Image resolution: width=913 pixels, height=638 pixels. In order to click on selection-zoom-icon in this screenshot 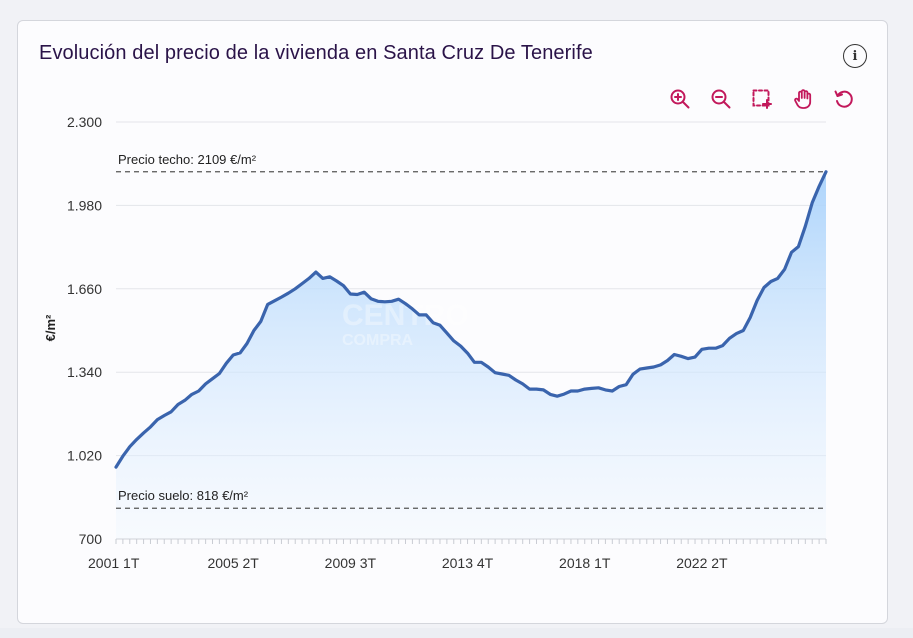, I will do `click(762, 99)`.